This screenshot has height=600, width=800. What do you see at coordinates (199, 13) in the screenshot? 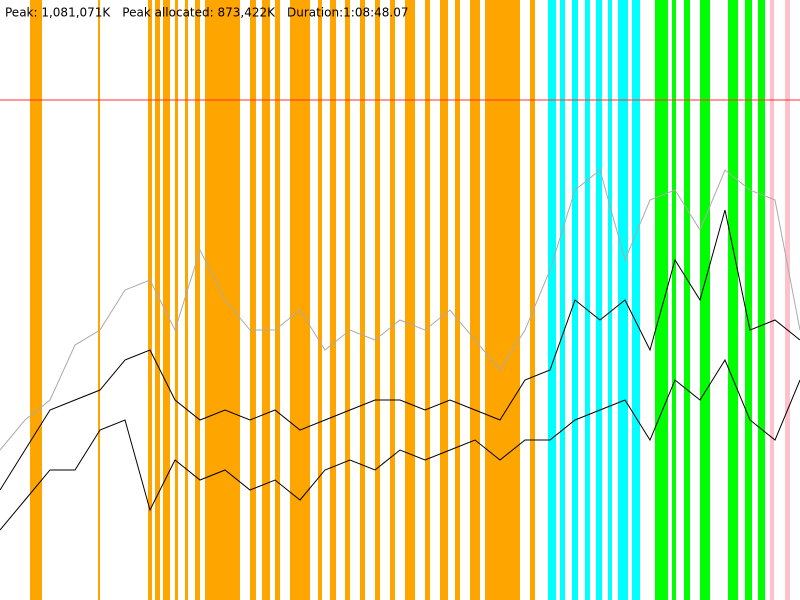
I see `header-stat: Peak allocated: 873,422K` at bounding box center [199, 13].